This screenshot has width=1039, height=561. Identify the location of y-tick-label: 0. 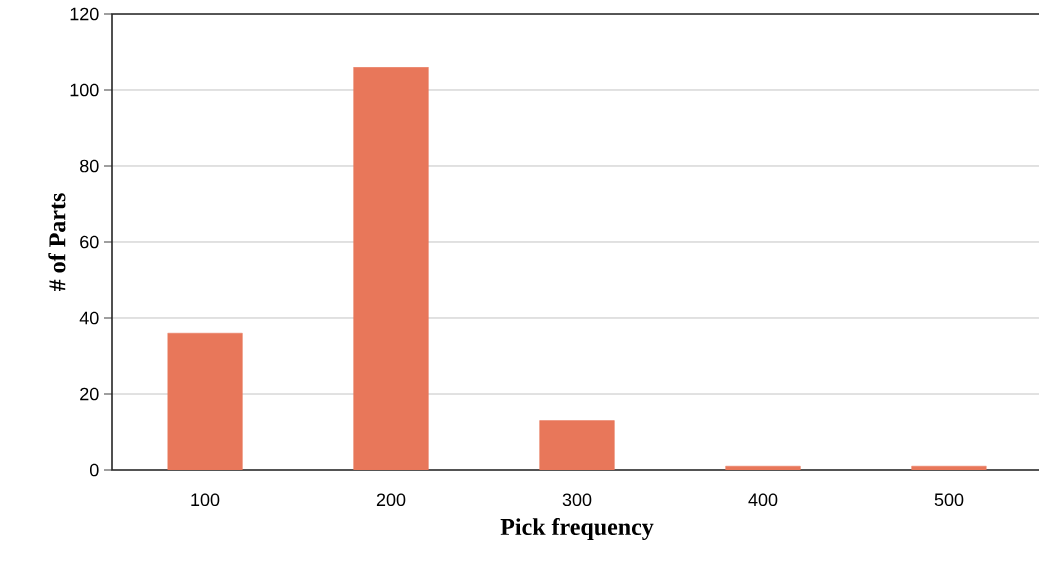
(94, 470).